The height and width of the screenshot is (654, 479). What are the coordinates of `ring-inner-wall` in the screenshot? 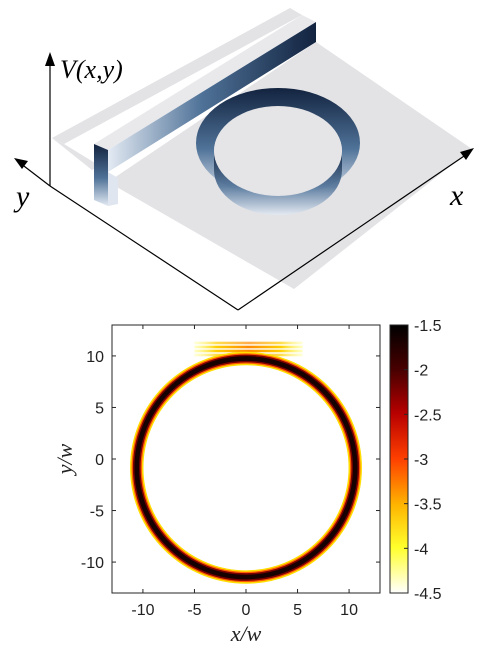 It's located at (278, 183).